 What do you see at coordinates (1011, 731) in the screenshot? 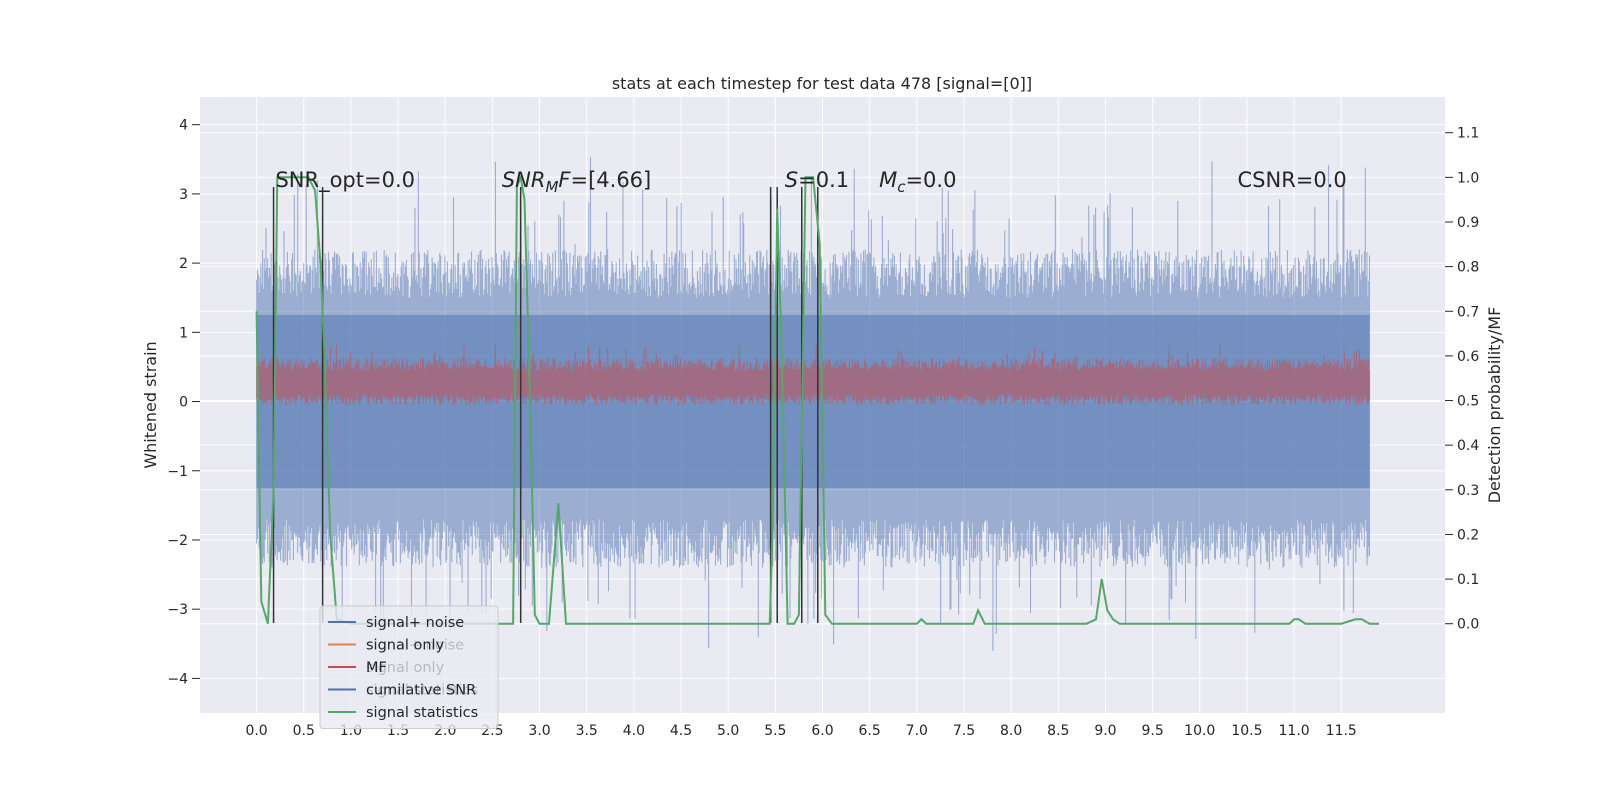
I see `x-tick-label: 8.0` at bounding box center [1011, 731].